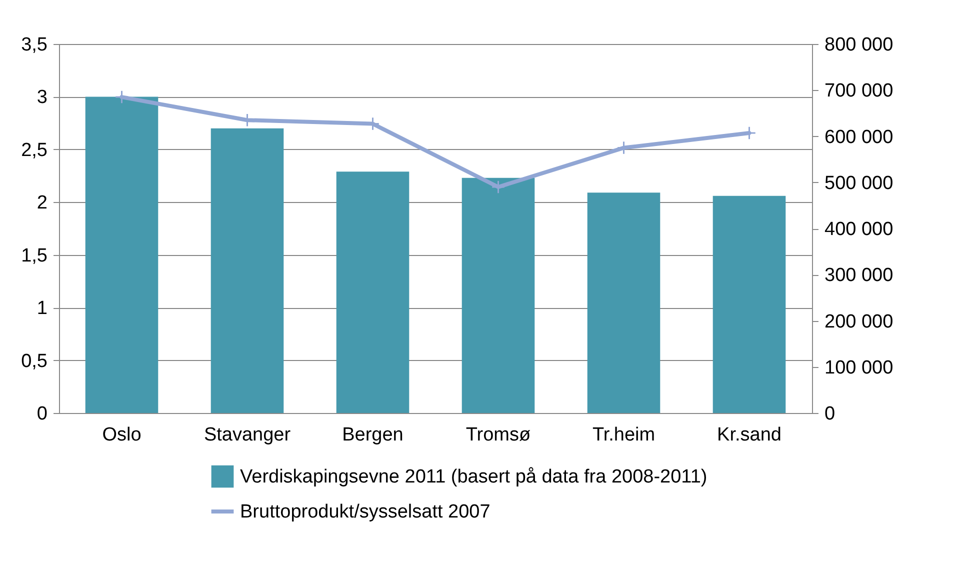  I want to click on y-tick-label: 3, so click(42, 97).